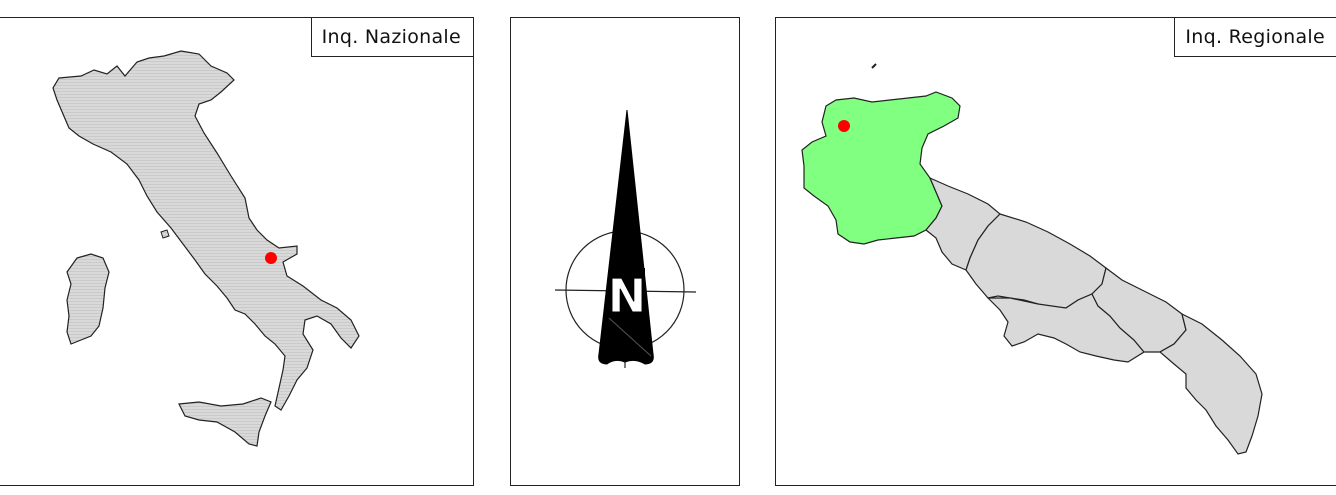  I want to click on needle-highlight, so click(630, 337).